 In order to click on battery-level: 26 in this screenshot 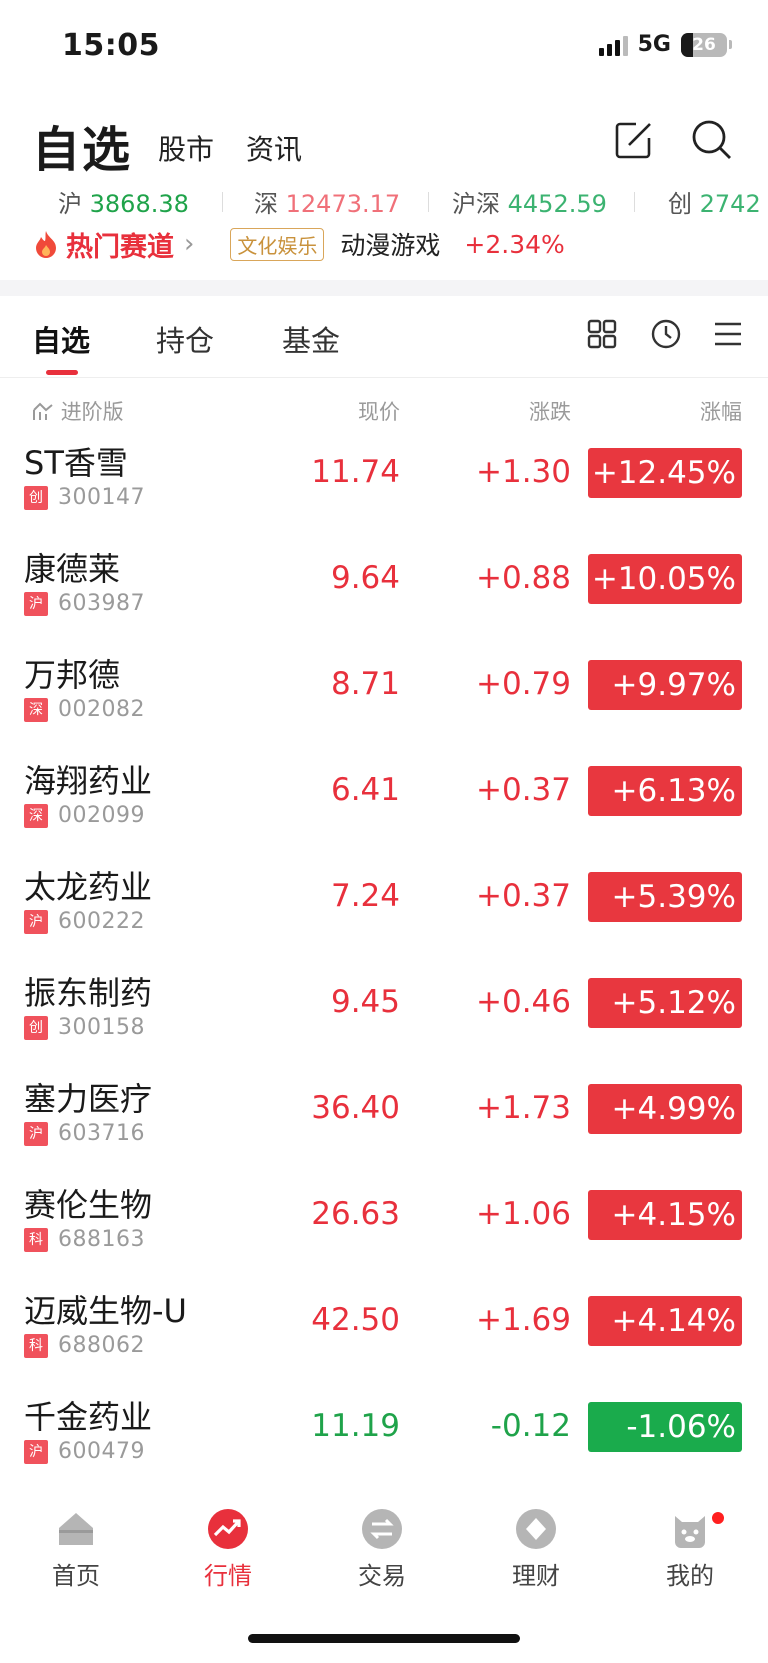, I will do `click(704, 44)`.